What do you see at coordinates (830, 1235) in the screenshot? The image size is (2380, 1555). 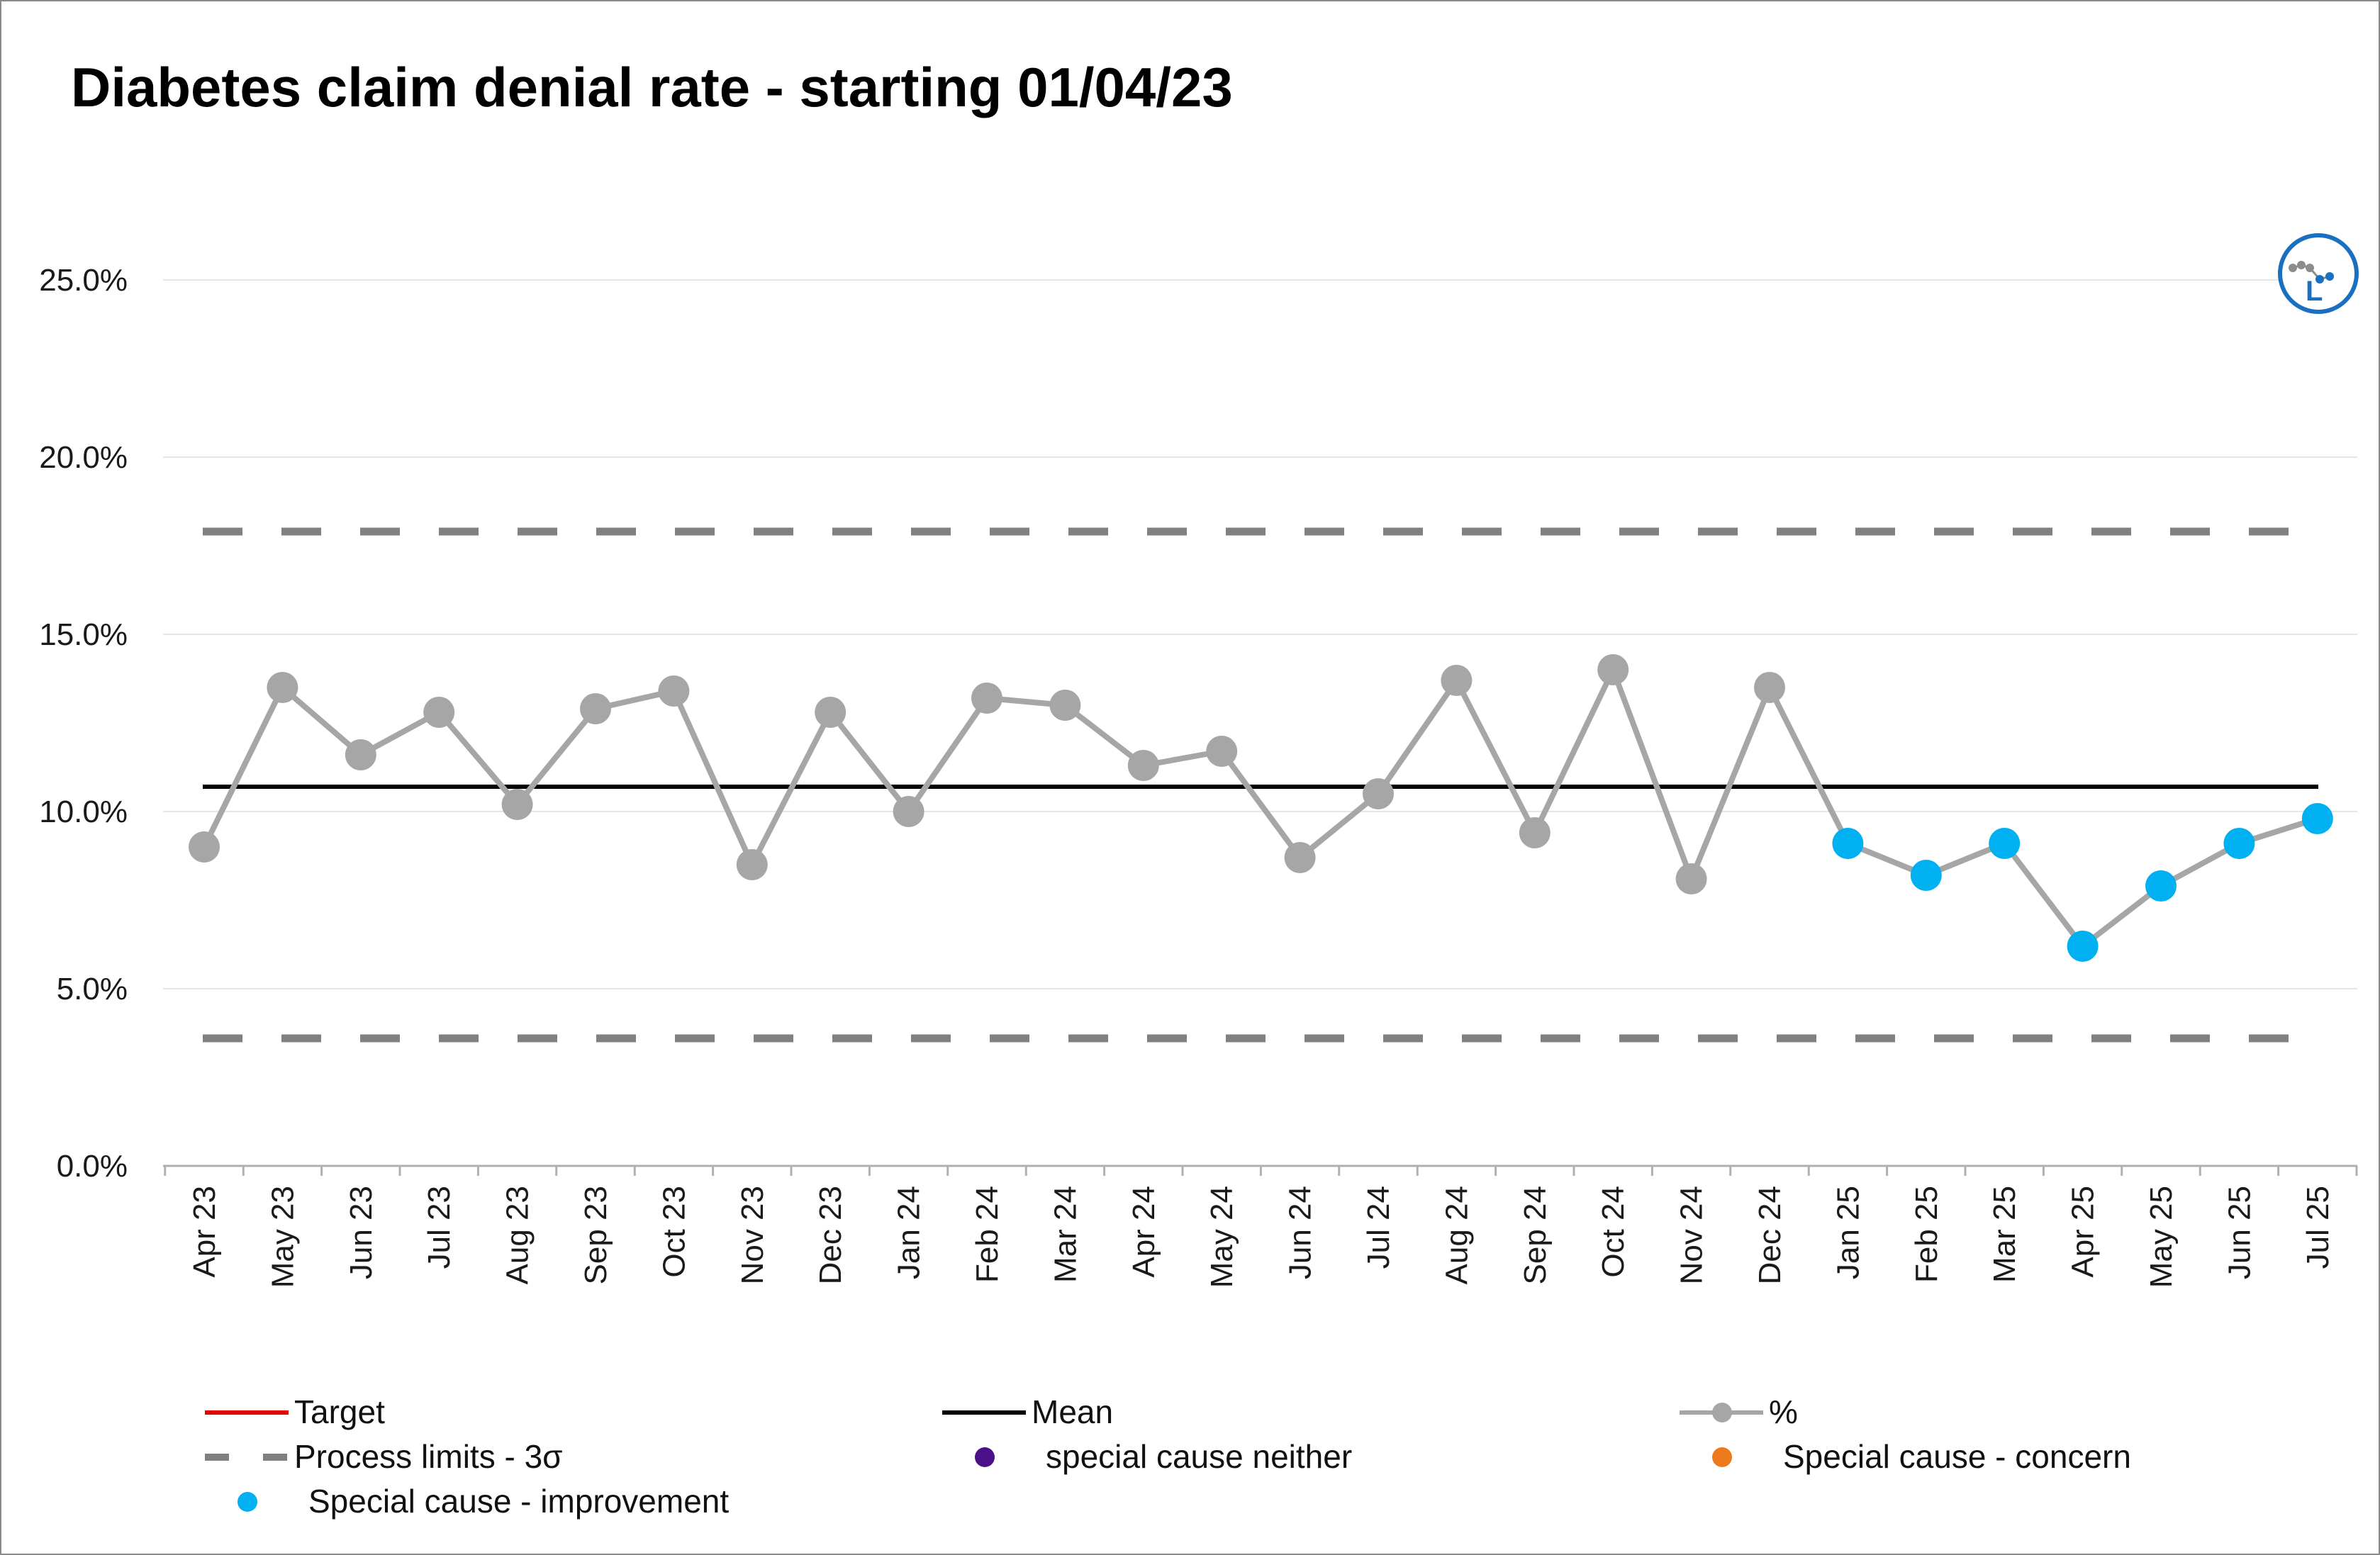 I see `x-tick-label: Dec 23` at bounding box center [830, 1235].